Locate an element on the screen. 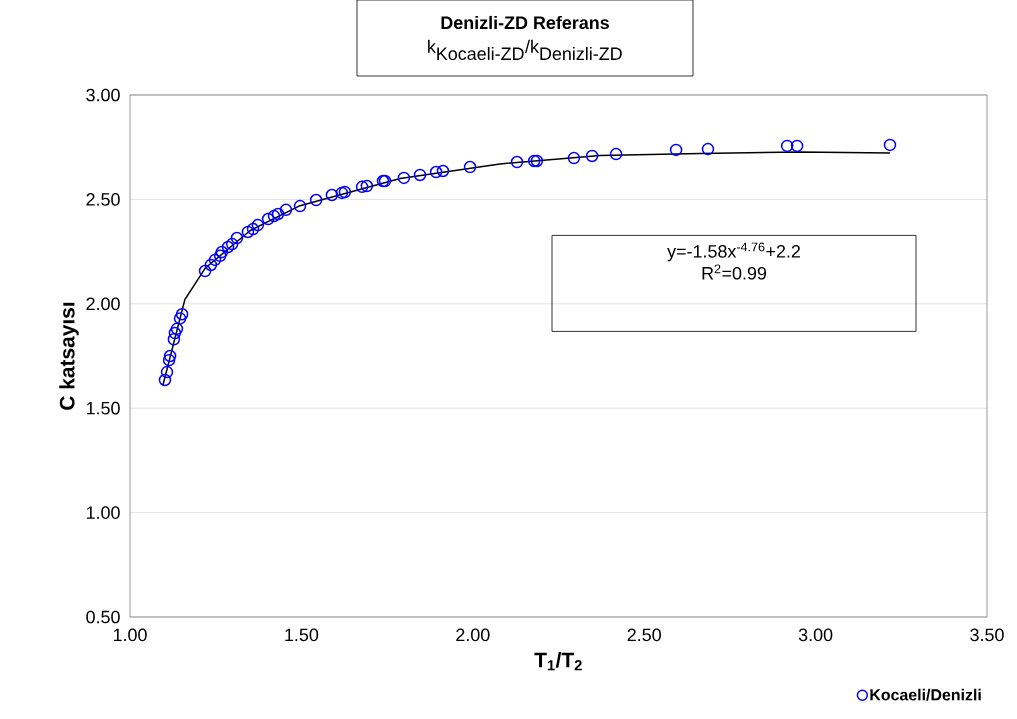 Image resolution: width=1017 pixels, height=719 pixels. x-tick-label: 3.00 is located at coordinates (815, 635).